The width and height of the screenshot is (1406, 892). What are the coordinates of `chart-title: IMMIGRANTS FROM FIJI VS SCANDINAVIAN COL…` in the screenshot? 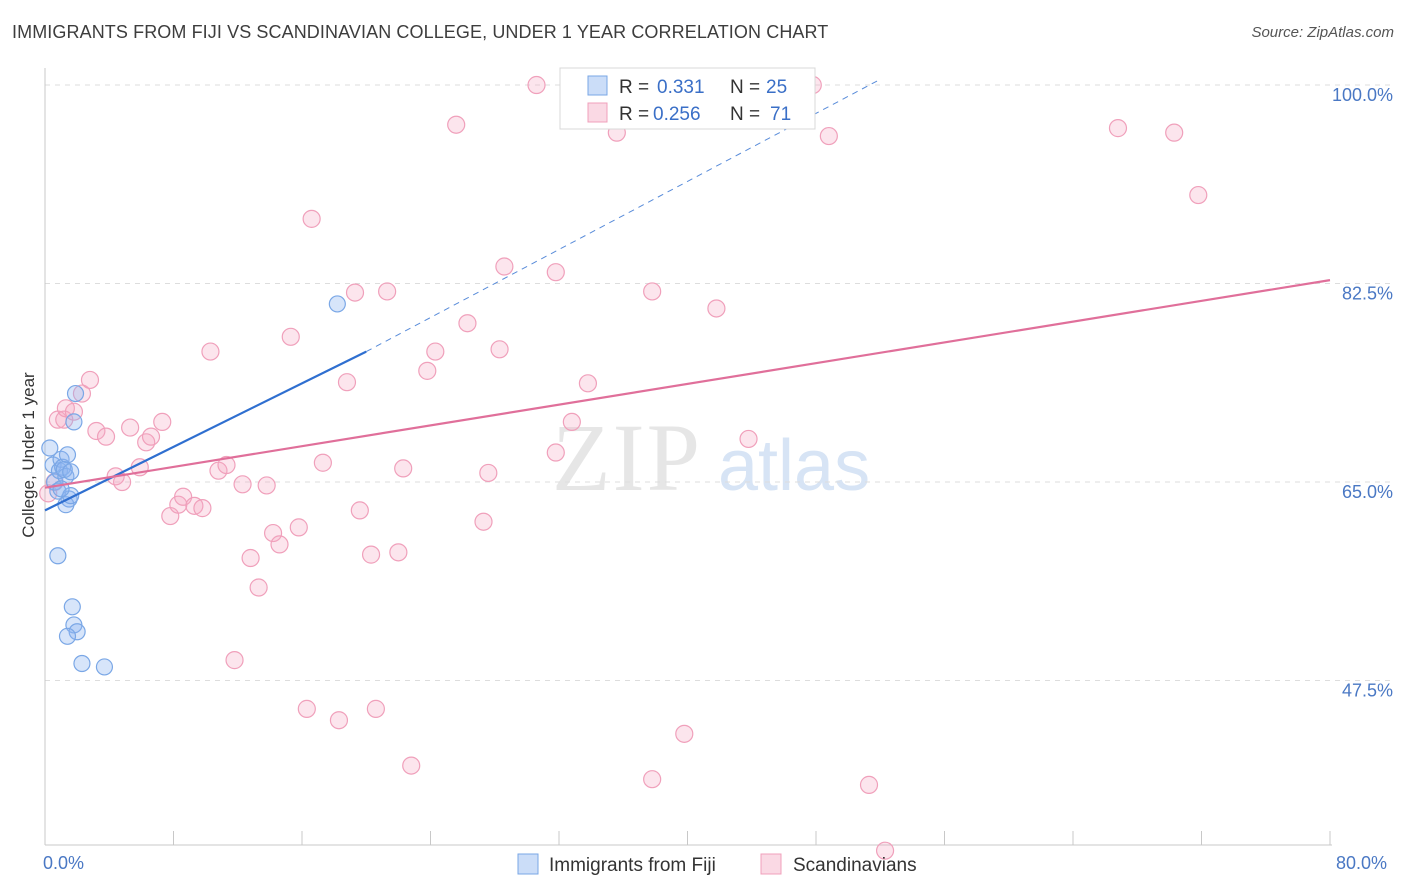 It's located at (420, 32).